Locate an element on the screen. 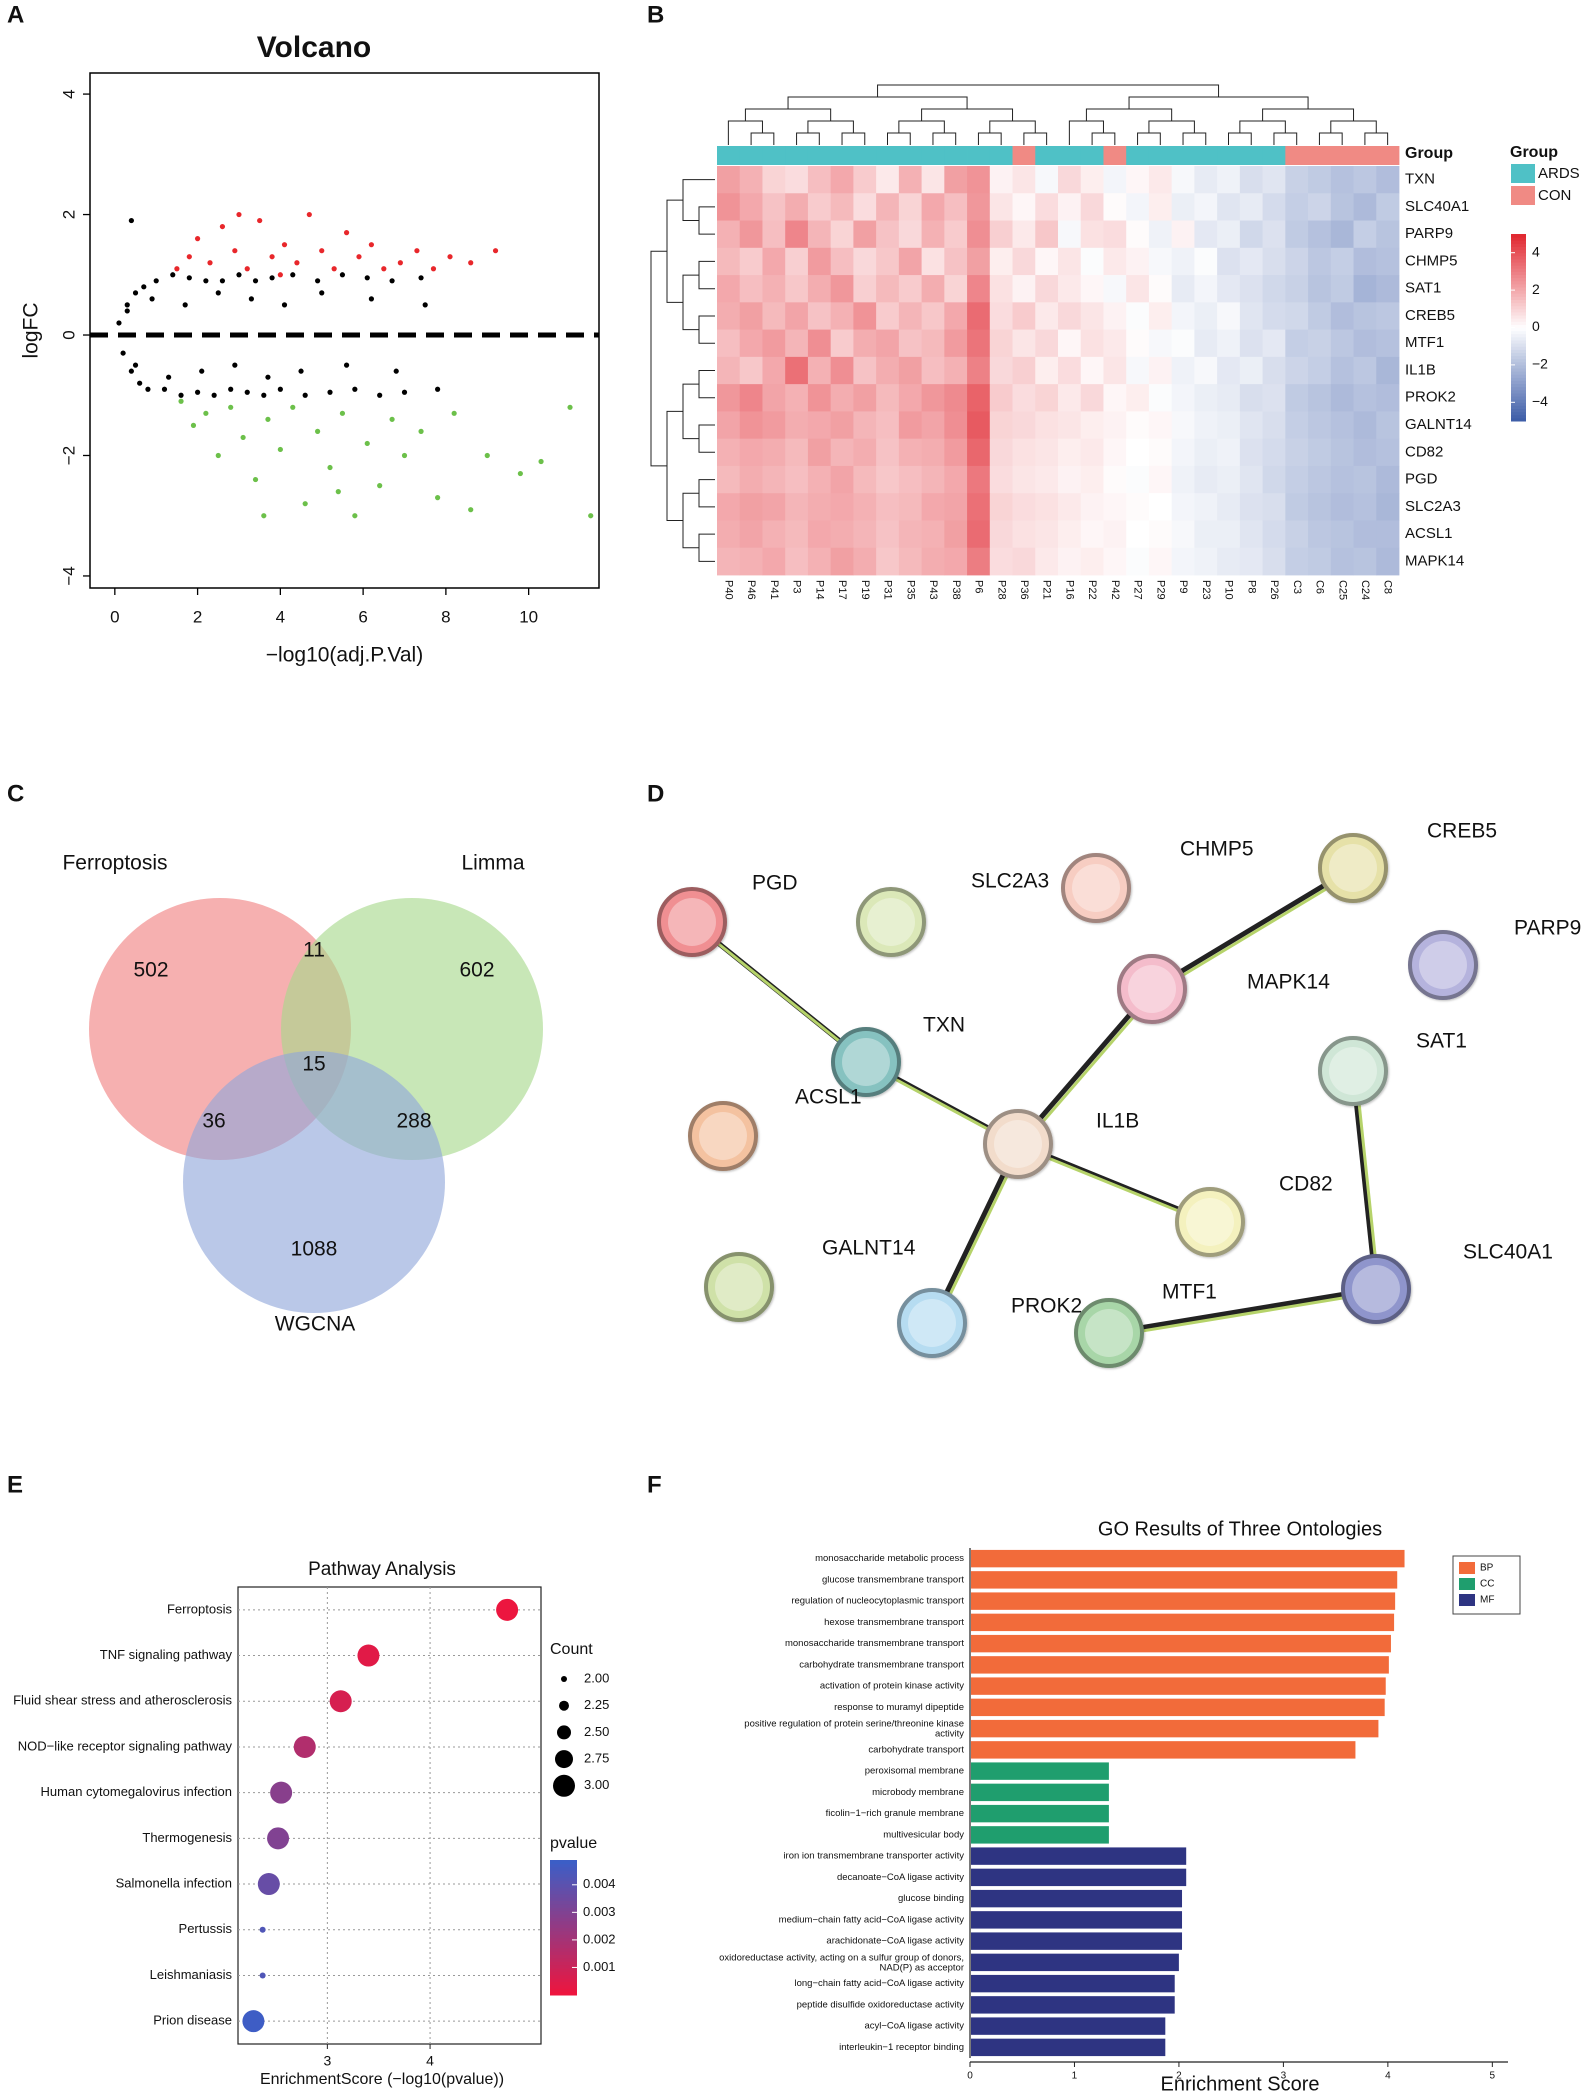  y-tick-label: Ferroptosis is located at coordinates (200, 1608).